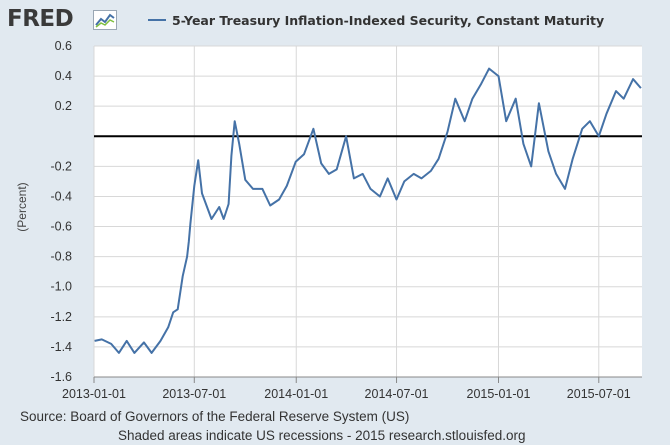  Describe the element at coordinates (296, 394) in the screenshot. I see `x-tick-label: 2014-01-01` at that location.